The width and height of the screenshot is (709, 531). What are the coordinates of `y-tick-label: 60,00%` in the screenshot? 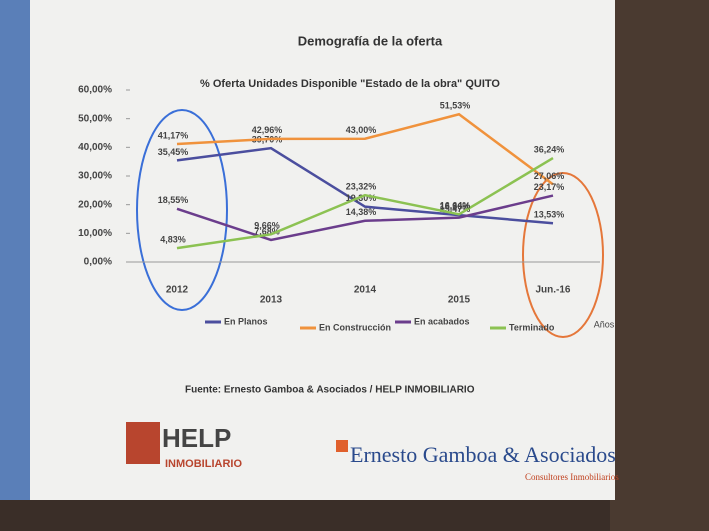 It's located at (95, 90).